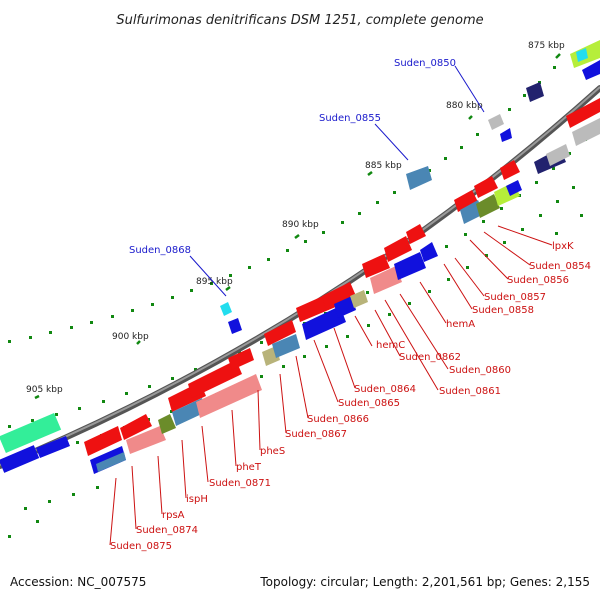 This screenshot has height=600, width=600. What do you see at coordinates (503, 310) in the screenshot?
I see `gene-label-inner: Suden_0858` at bounding box center [503, 310].